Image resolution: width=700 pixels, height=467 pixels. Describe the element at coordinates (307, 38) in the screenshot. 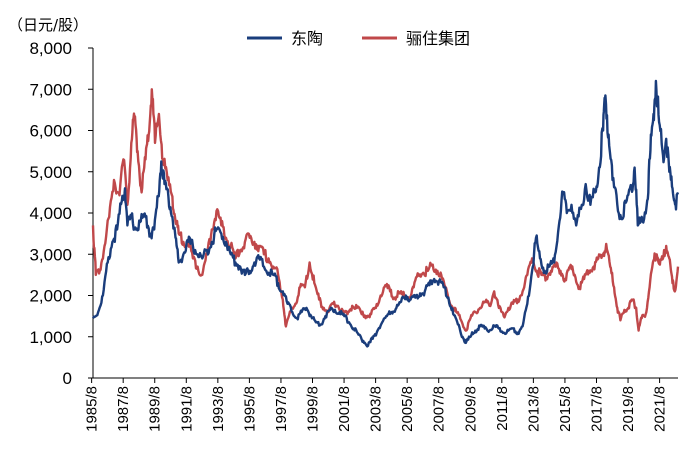

I see `legend-label-series-1: 东陶` at that location.